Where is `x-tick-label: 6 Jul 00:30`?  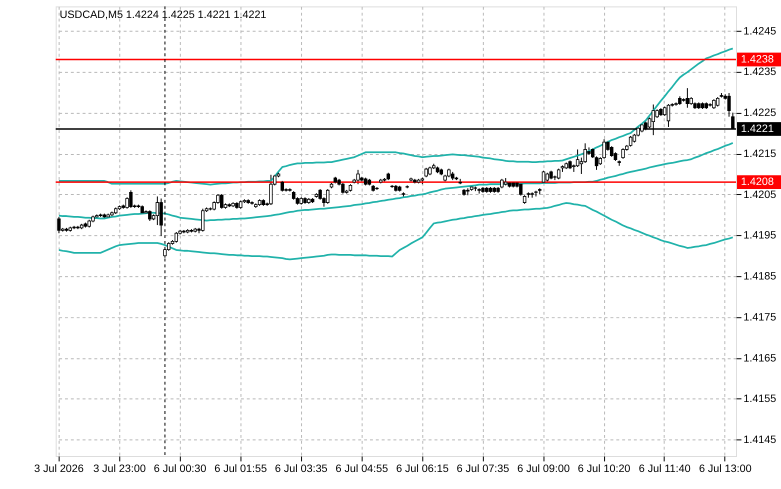 x-tick-label: 6 Jul 00:30 is located at coordinates (180, 469).